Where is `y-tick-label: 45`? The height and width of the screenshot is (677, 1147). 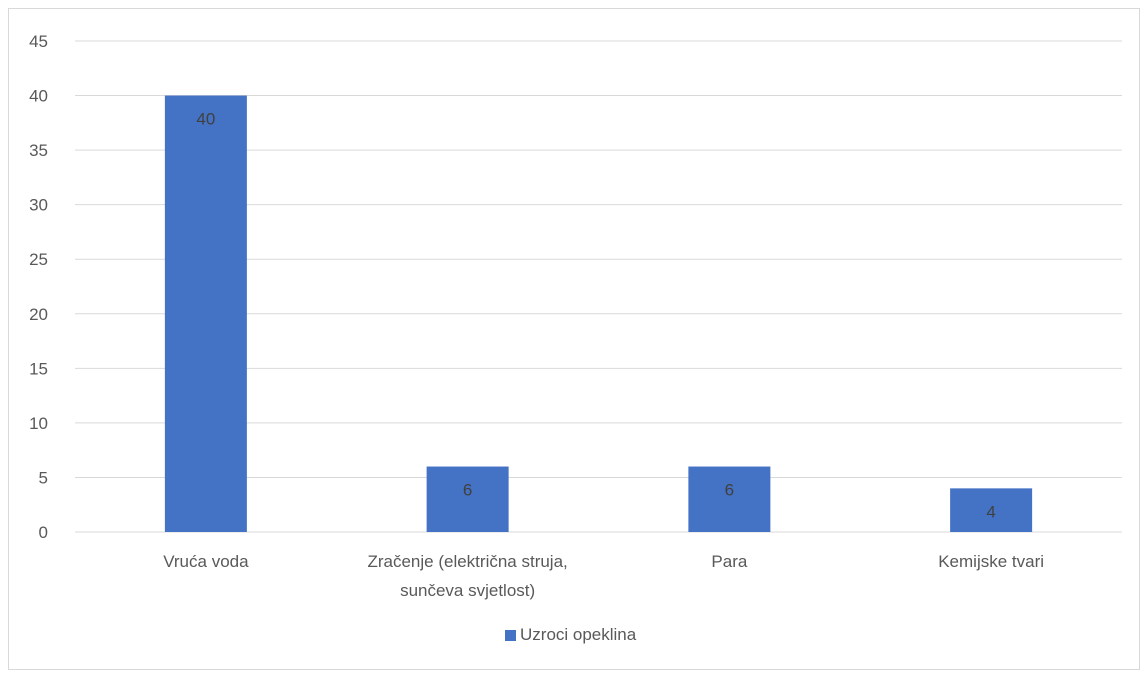
y-tick-label: 45 is located at coordinates (38, 41).